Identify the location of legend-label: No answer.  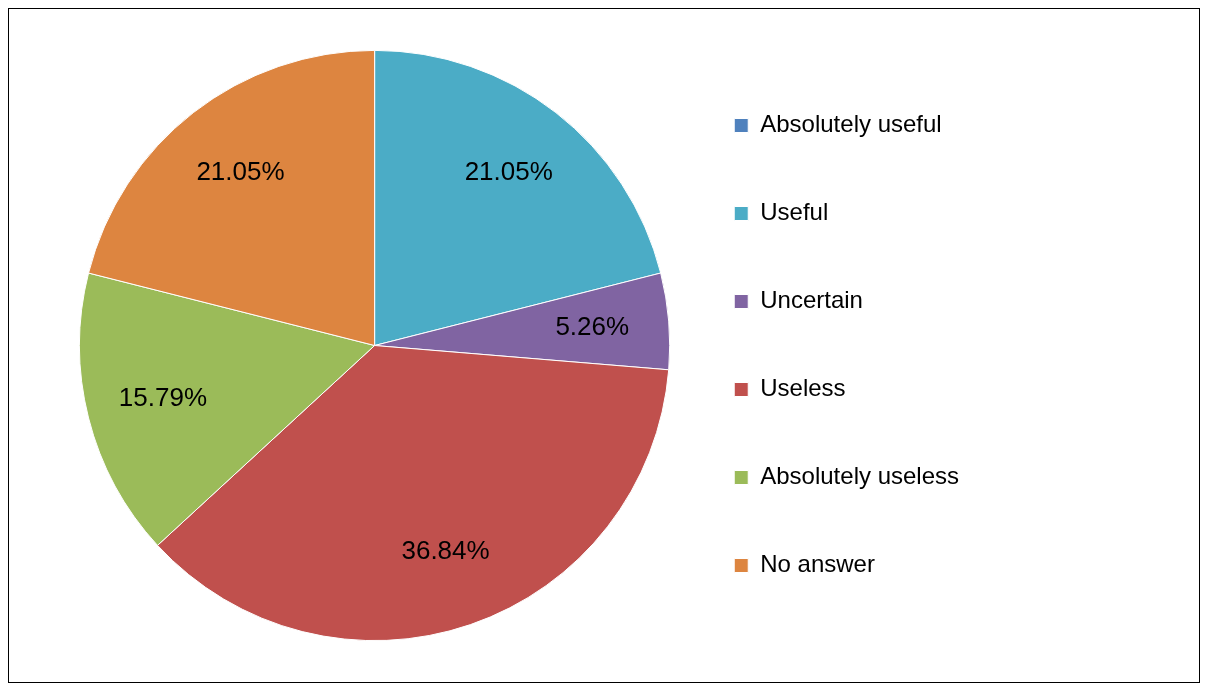
(817, 564).